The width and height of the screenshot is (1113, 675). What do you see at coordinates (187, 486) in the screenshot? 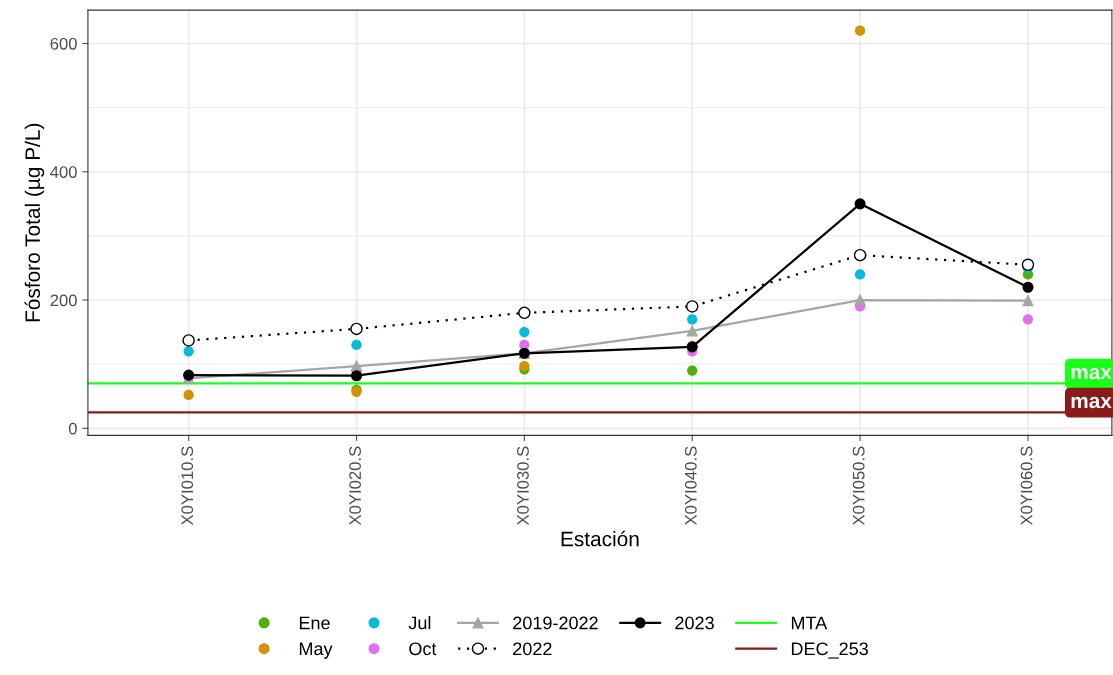
I see `x-tick-label: X0YI010.S` at bounding box center [187, 486].